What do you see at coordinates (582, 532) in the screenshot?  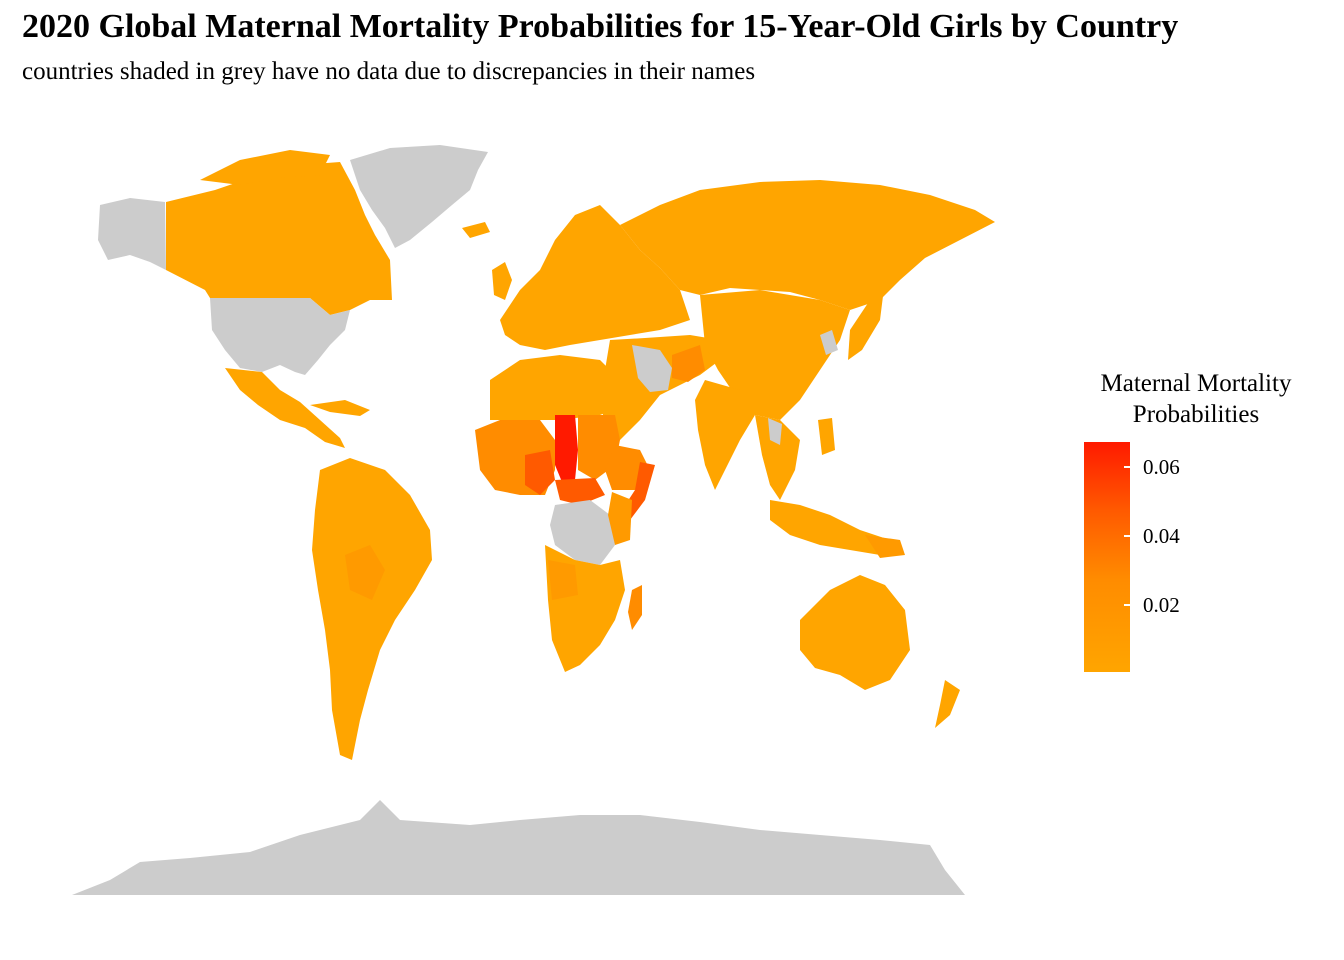 I see `region-drc` at bounding box center [582, 532].